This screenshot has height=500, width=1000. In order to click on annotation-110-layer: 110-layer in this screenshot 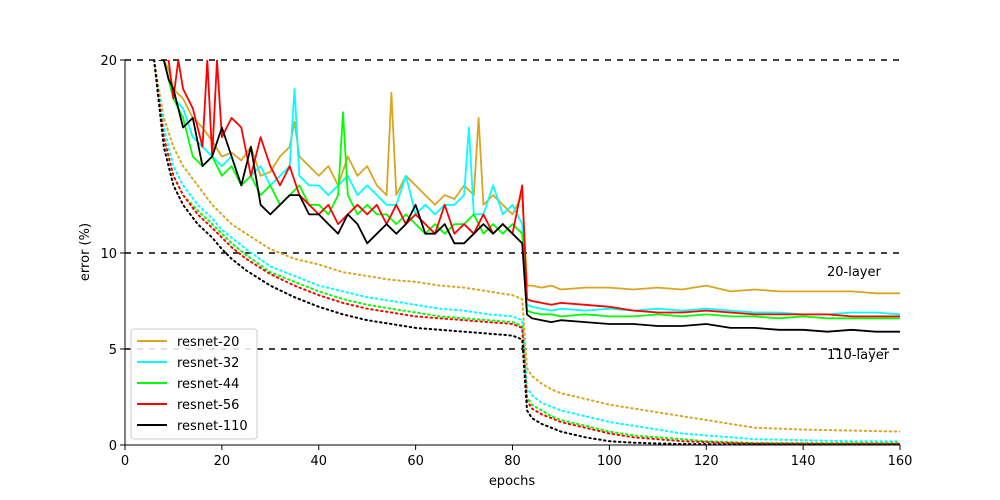, I will do `click(858, 355)`.